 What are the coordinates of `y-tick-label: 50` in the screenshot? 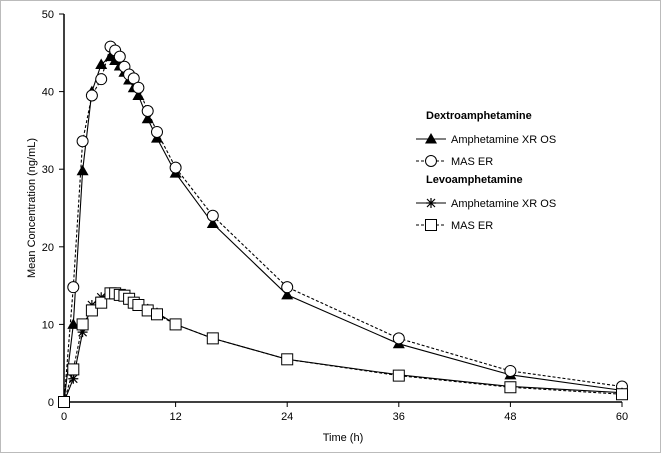 It's located at (48, 15).